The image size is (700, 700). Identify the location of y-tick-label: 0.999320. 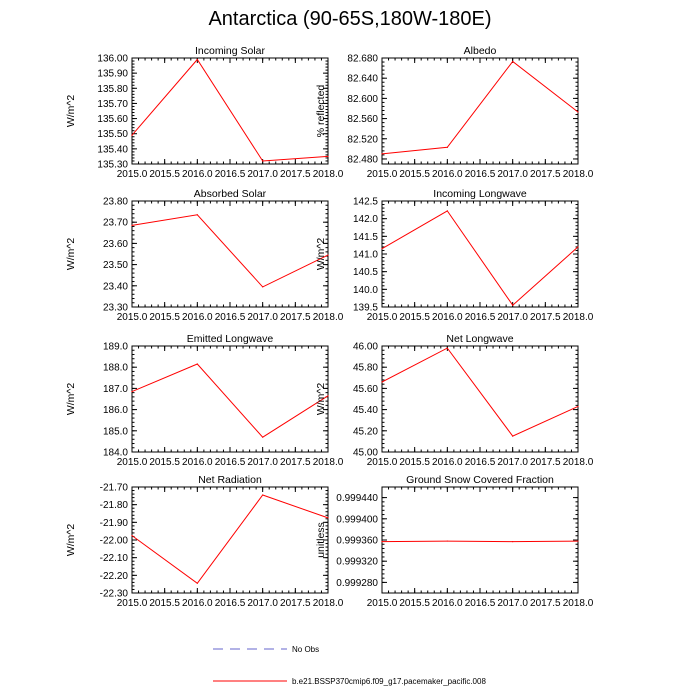
(357, 562).